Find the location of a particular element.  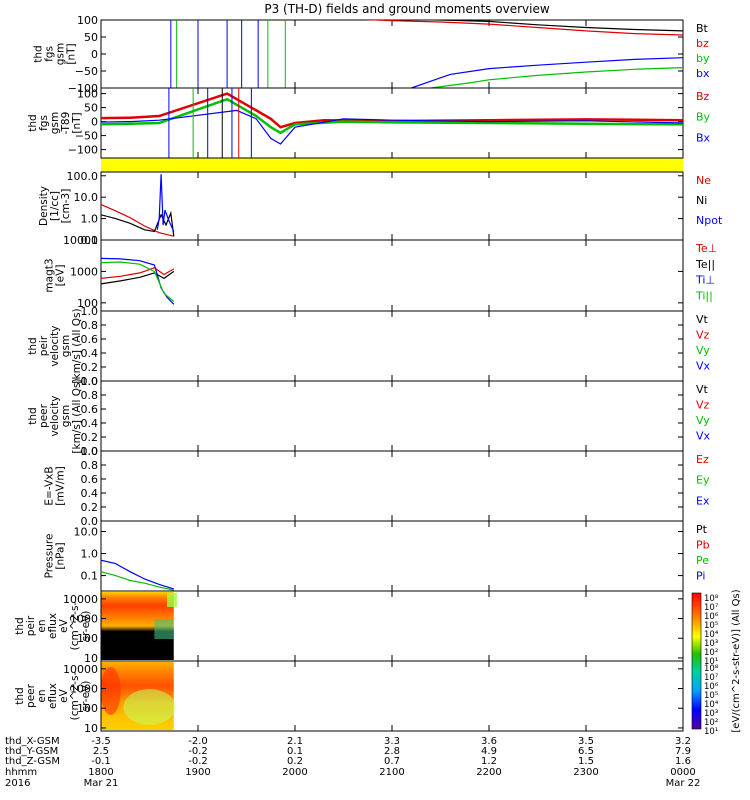

row-label: hhmm is located at coordinates (21, 772).